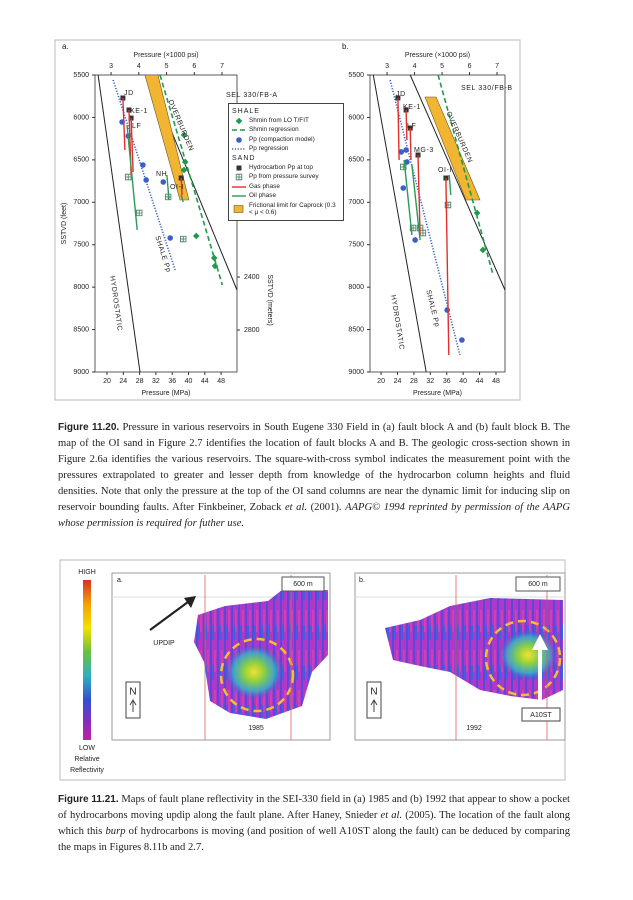 This screenshot has width=633, height=900. Describe the element at coordinates (430, 381) in the screenshot. I see `x-tick-label: 32` at that location.